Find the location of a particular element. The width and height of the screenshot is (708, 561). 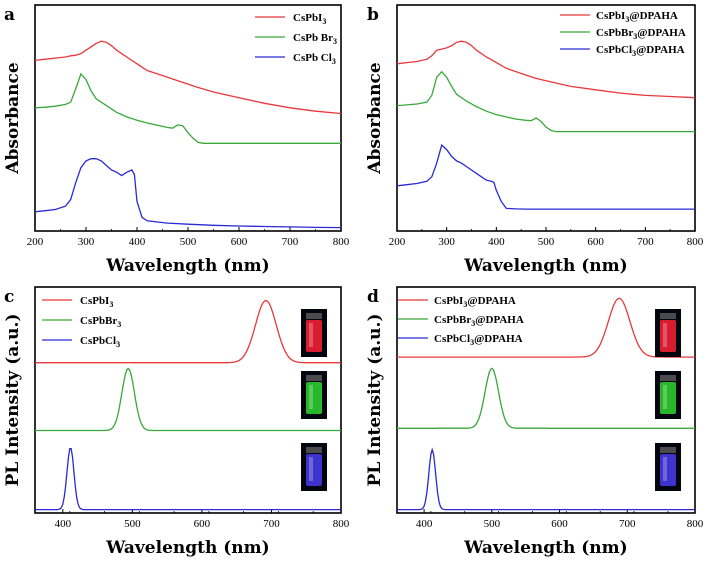

legend-entry: CsPbI3@DPAHA is located at coordinates (637, 17).